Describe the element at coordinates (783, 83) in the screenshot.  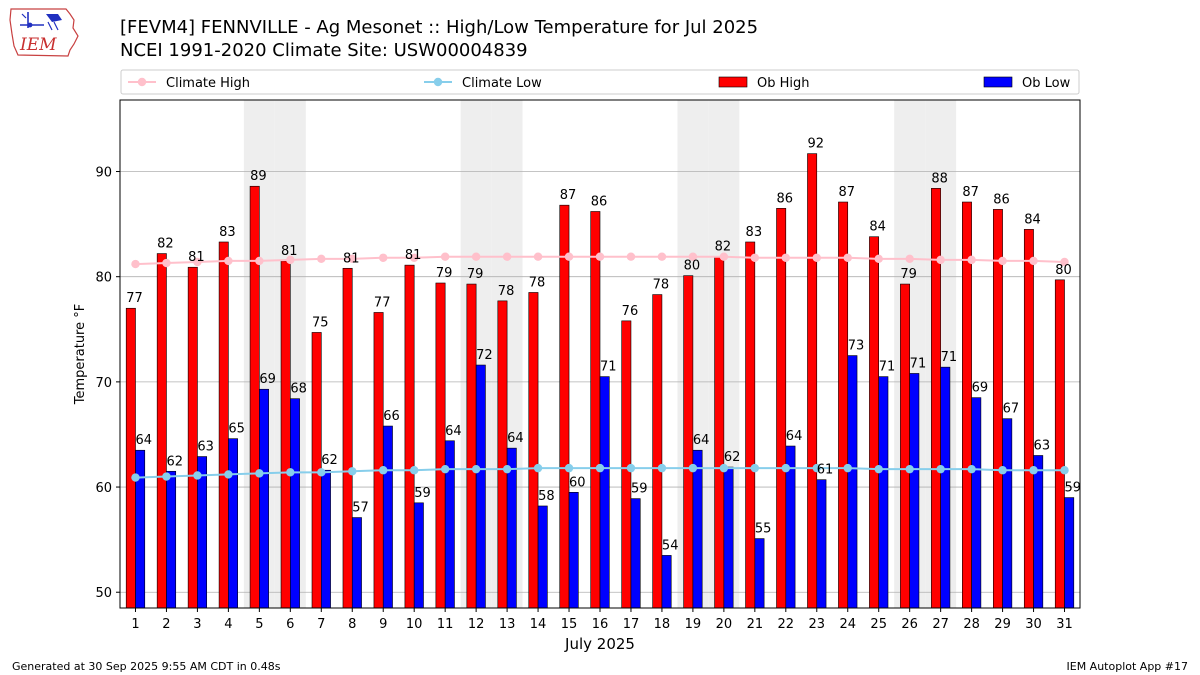
I see `legend-ob-high-label: Ob High` at that location.